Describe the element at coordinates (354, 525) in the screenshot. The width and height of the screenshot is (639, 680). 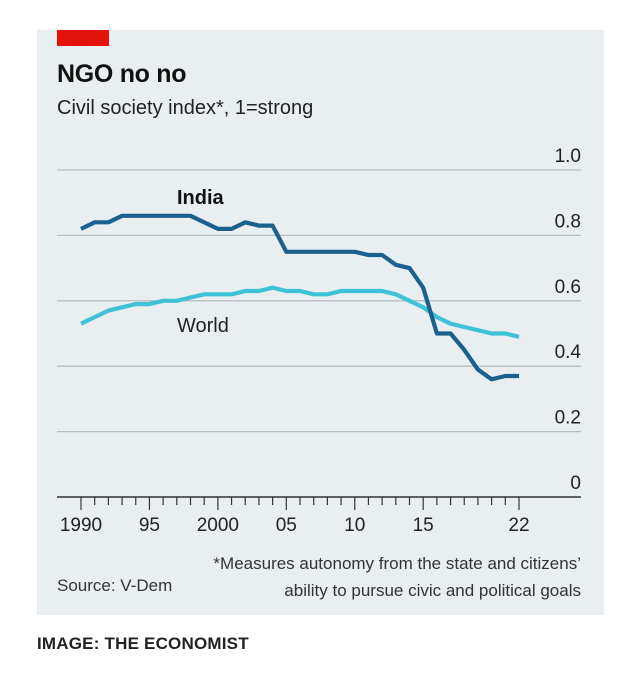
I see `x-tick-label: 10` at that location.